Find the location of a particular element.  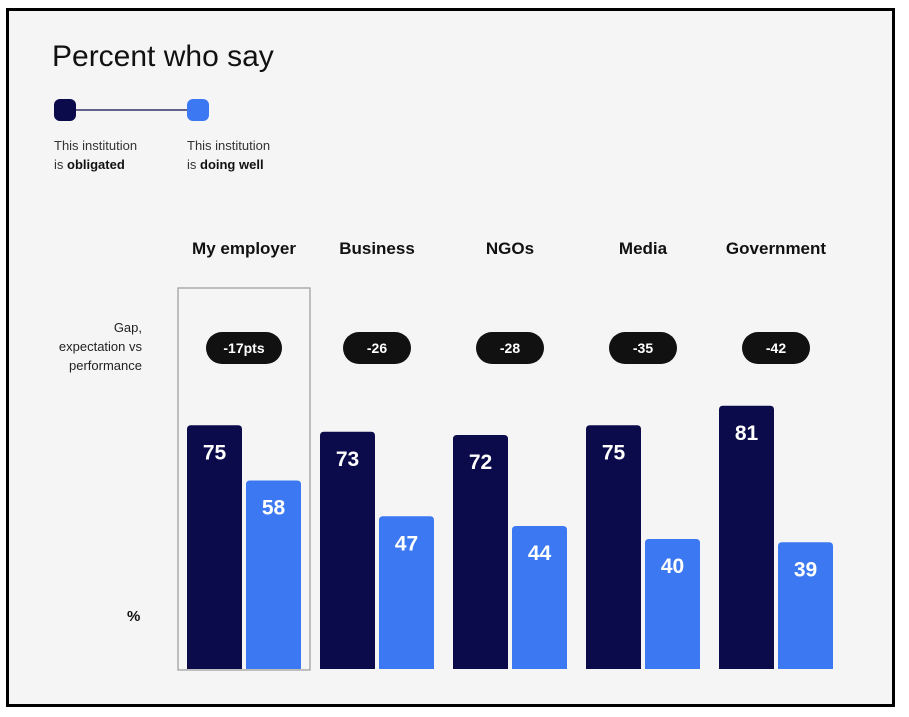

gap-value-ngos: -28 is located at coordinates (510, 348).